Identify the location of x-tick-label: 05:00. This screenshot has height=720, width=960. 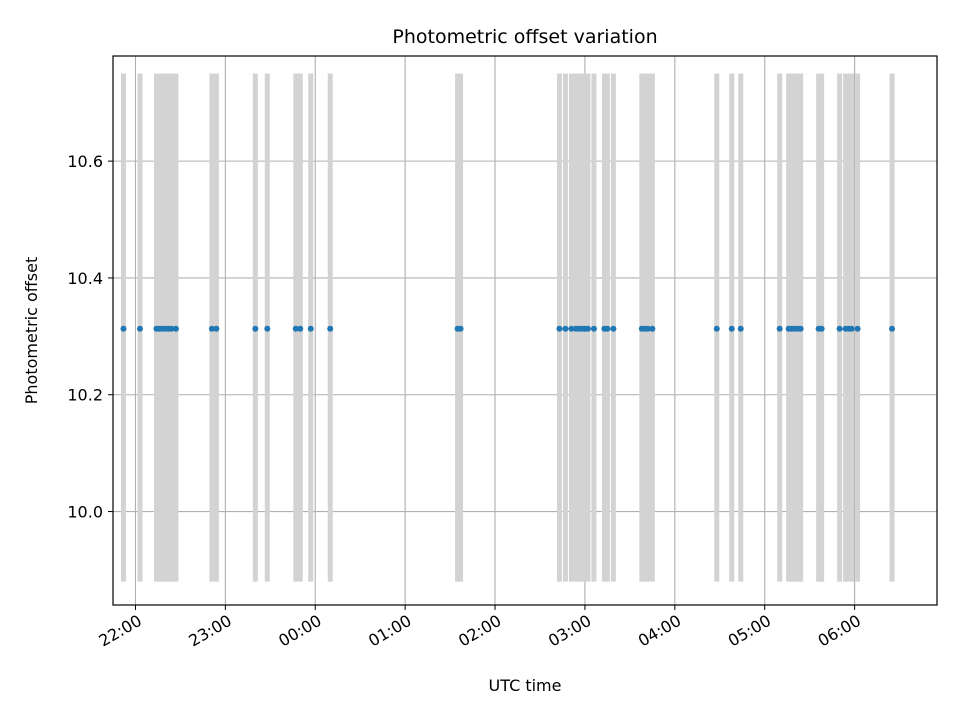
(749, 631).